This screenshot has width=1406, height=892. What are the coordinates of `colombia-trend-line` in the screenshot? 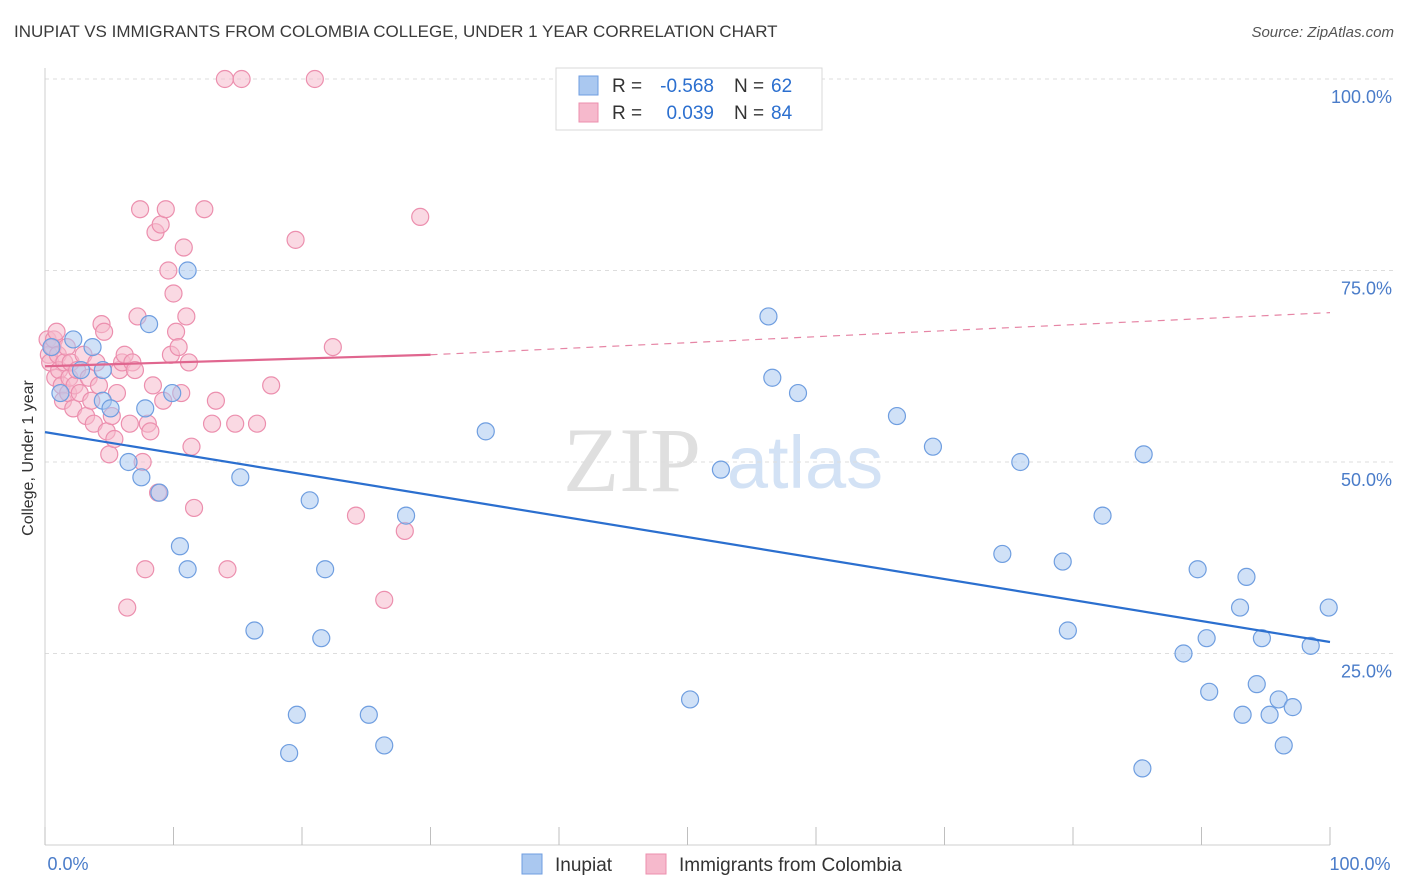 It's located at (237, 360).